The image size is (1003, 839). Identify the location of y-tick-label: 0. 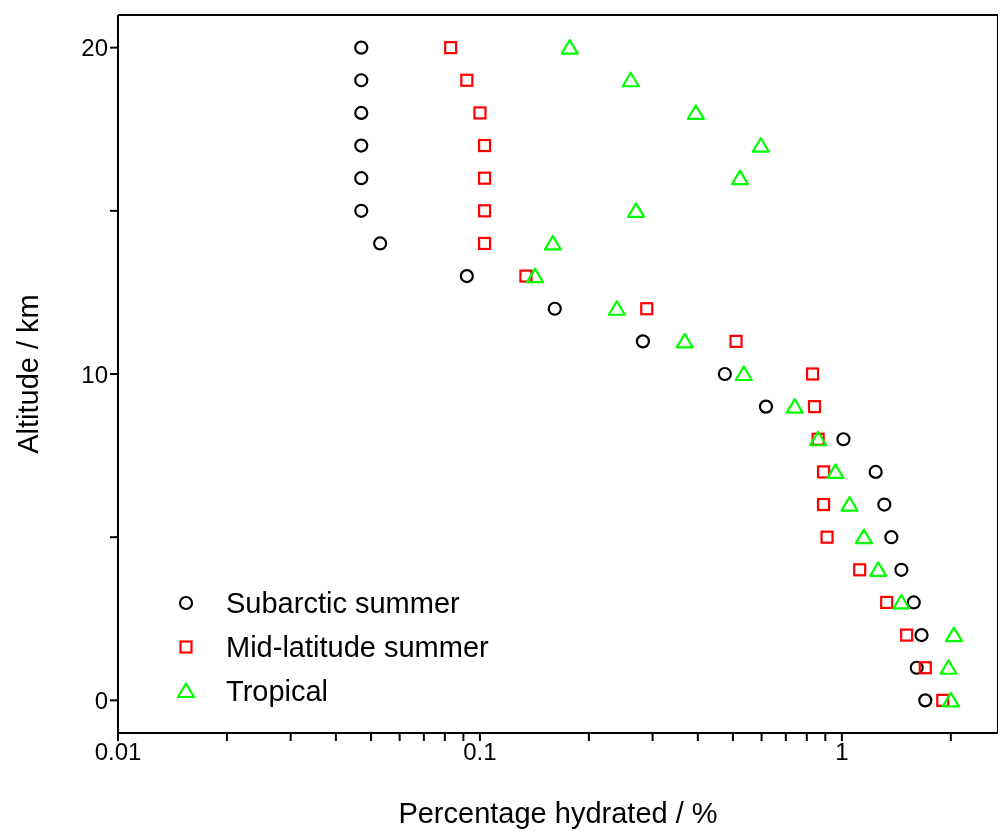
(101, 700).